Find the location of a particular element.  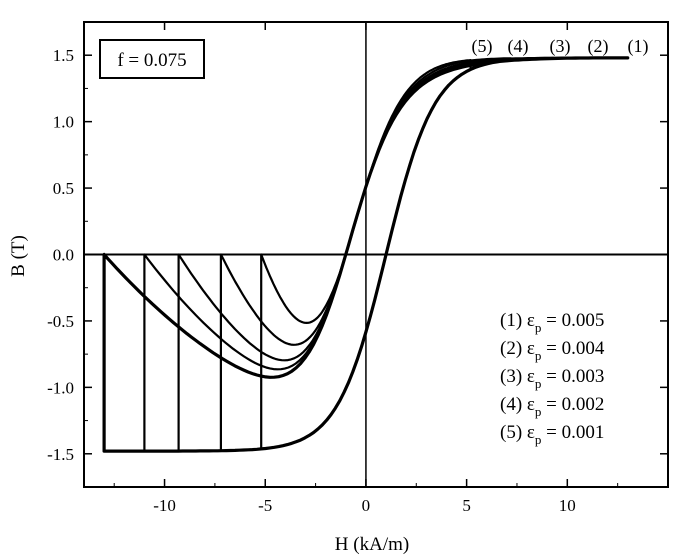

y-tick-label: -1.0 is located at coordinates (60, 387).